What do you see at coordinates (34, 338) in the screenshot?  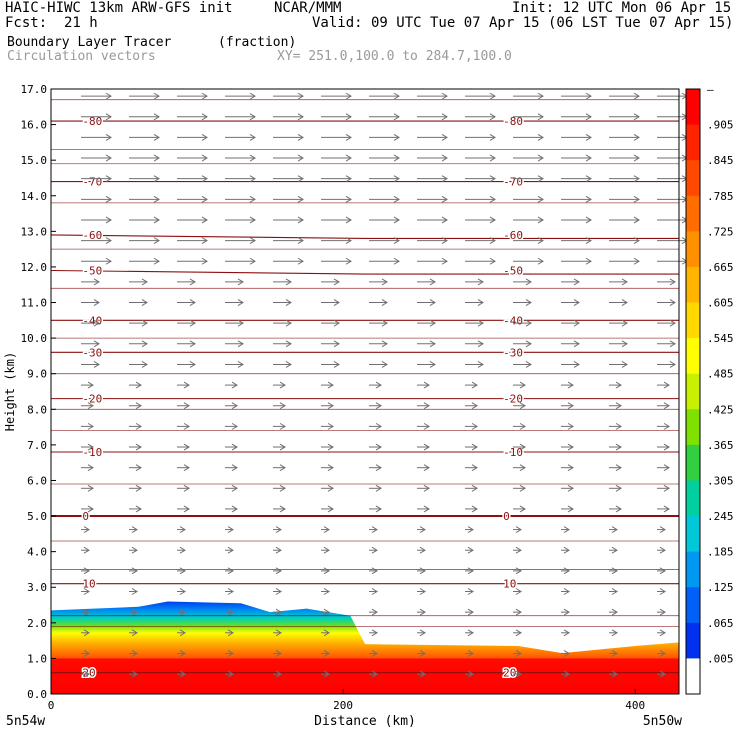 I see `y-tick-label: 10.0` at bounding box center [34, 338].